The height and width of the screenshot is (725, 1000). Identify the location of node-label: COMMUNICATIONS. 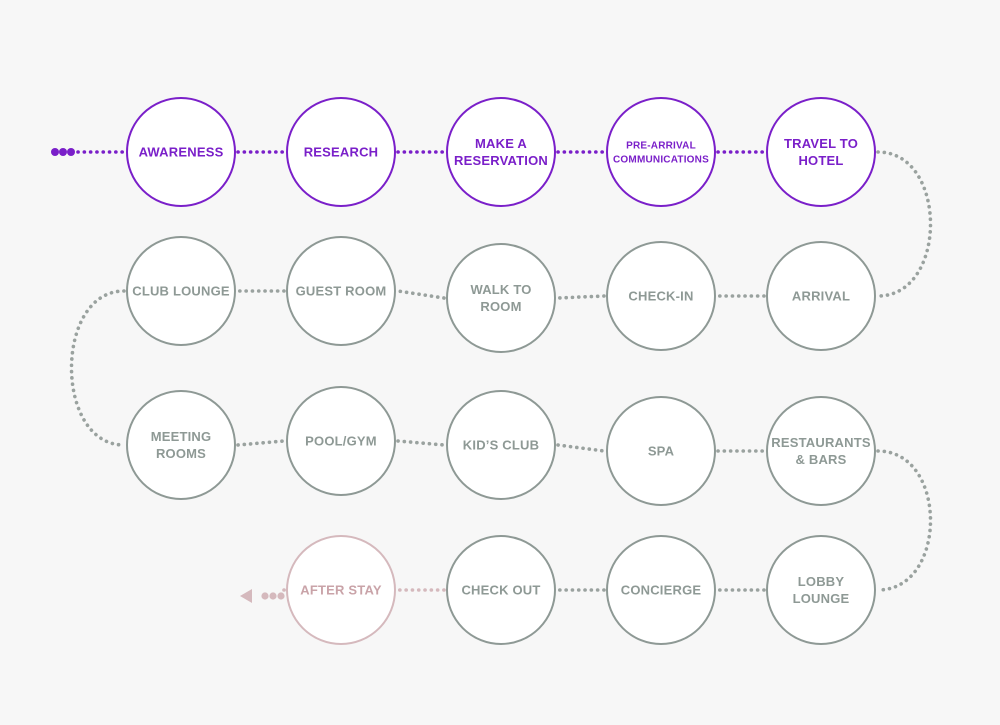
(661, 160).